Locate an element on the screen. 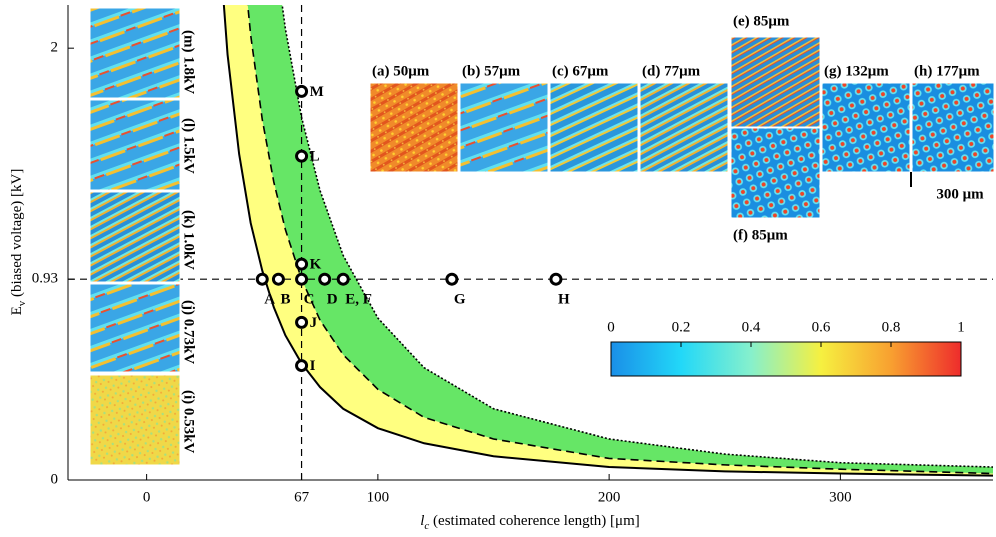 This screenshot has width=996, height=537. y-axis-label: Ev (biased voltage) [kV] is located at coordinates (18, 242).